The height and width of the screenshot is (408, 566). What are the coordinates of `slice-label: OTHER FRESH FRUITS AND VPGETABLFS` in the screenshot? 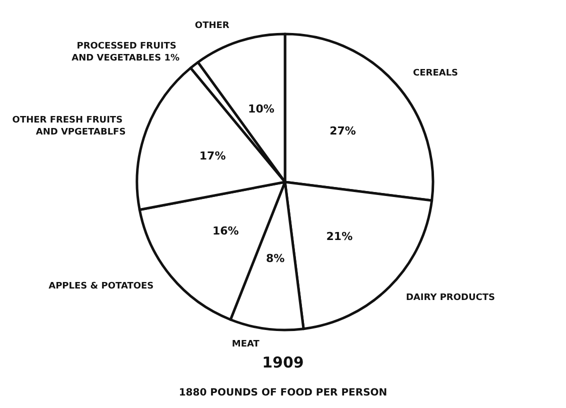 It's located at (69, 126).